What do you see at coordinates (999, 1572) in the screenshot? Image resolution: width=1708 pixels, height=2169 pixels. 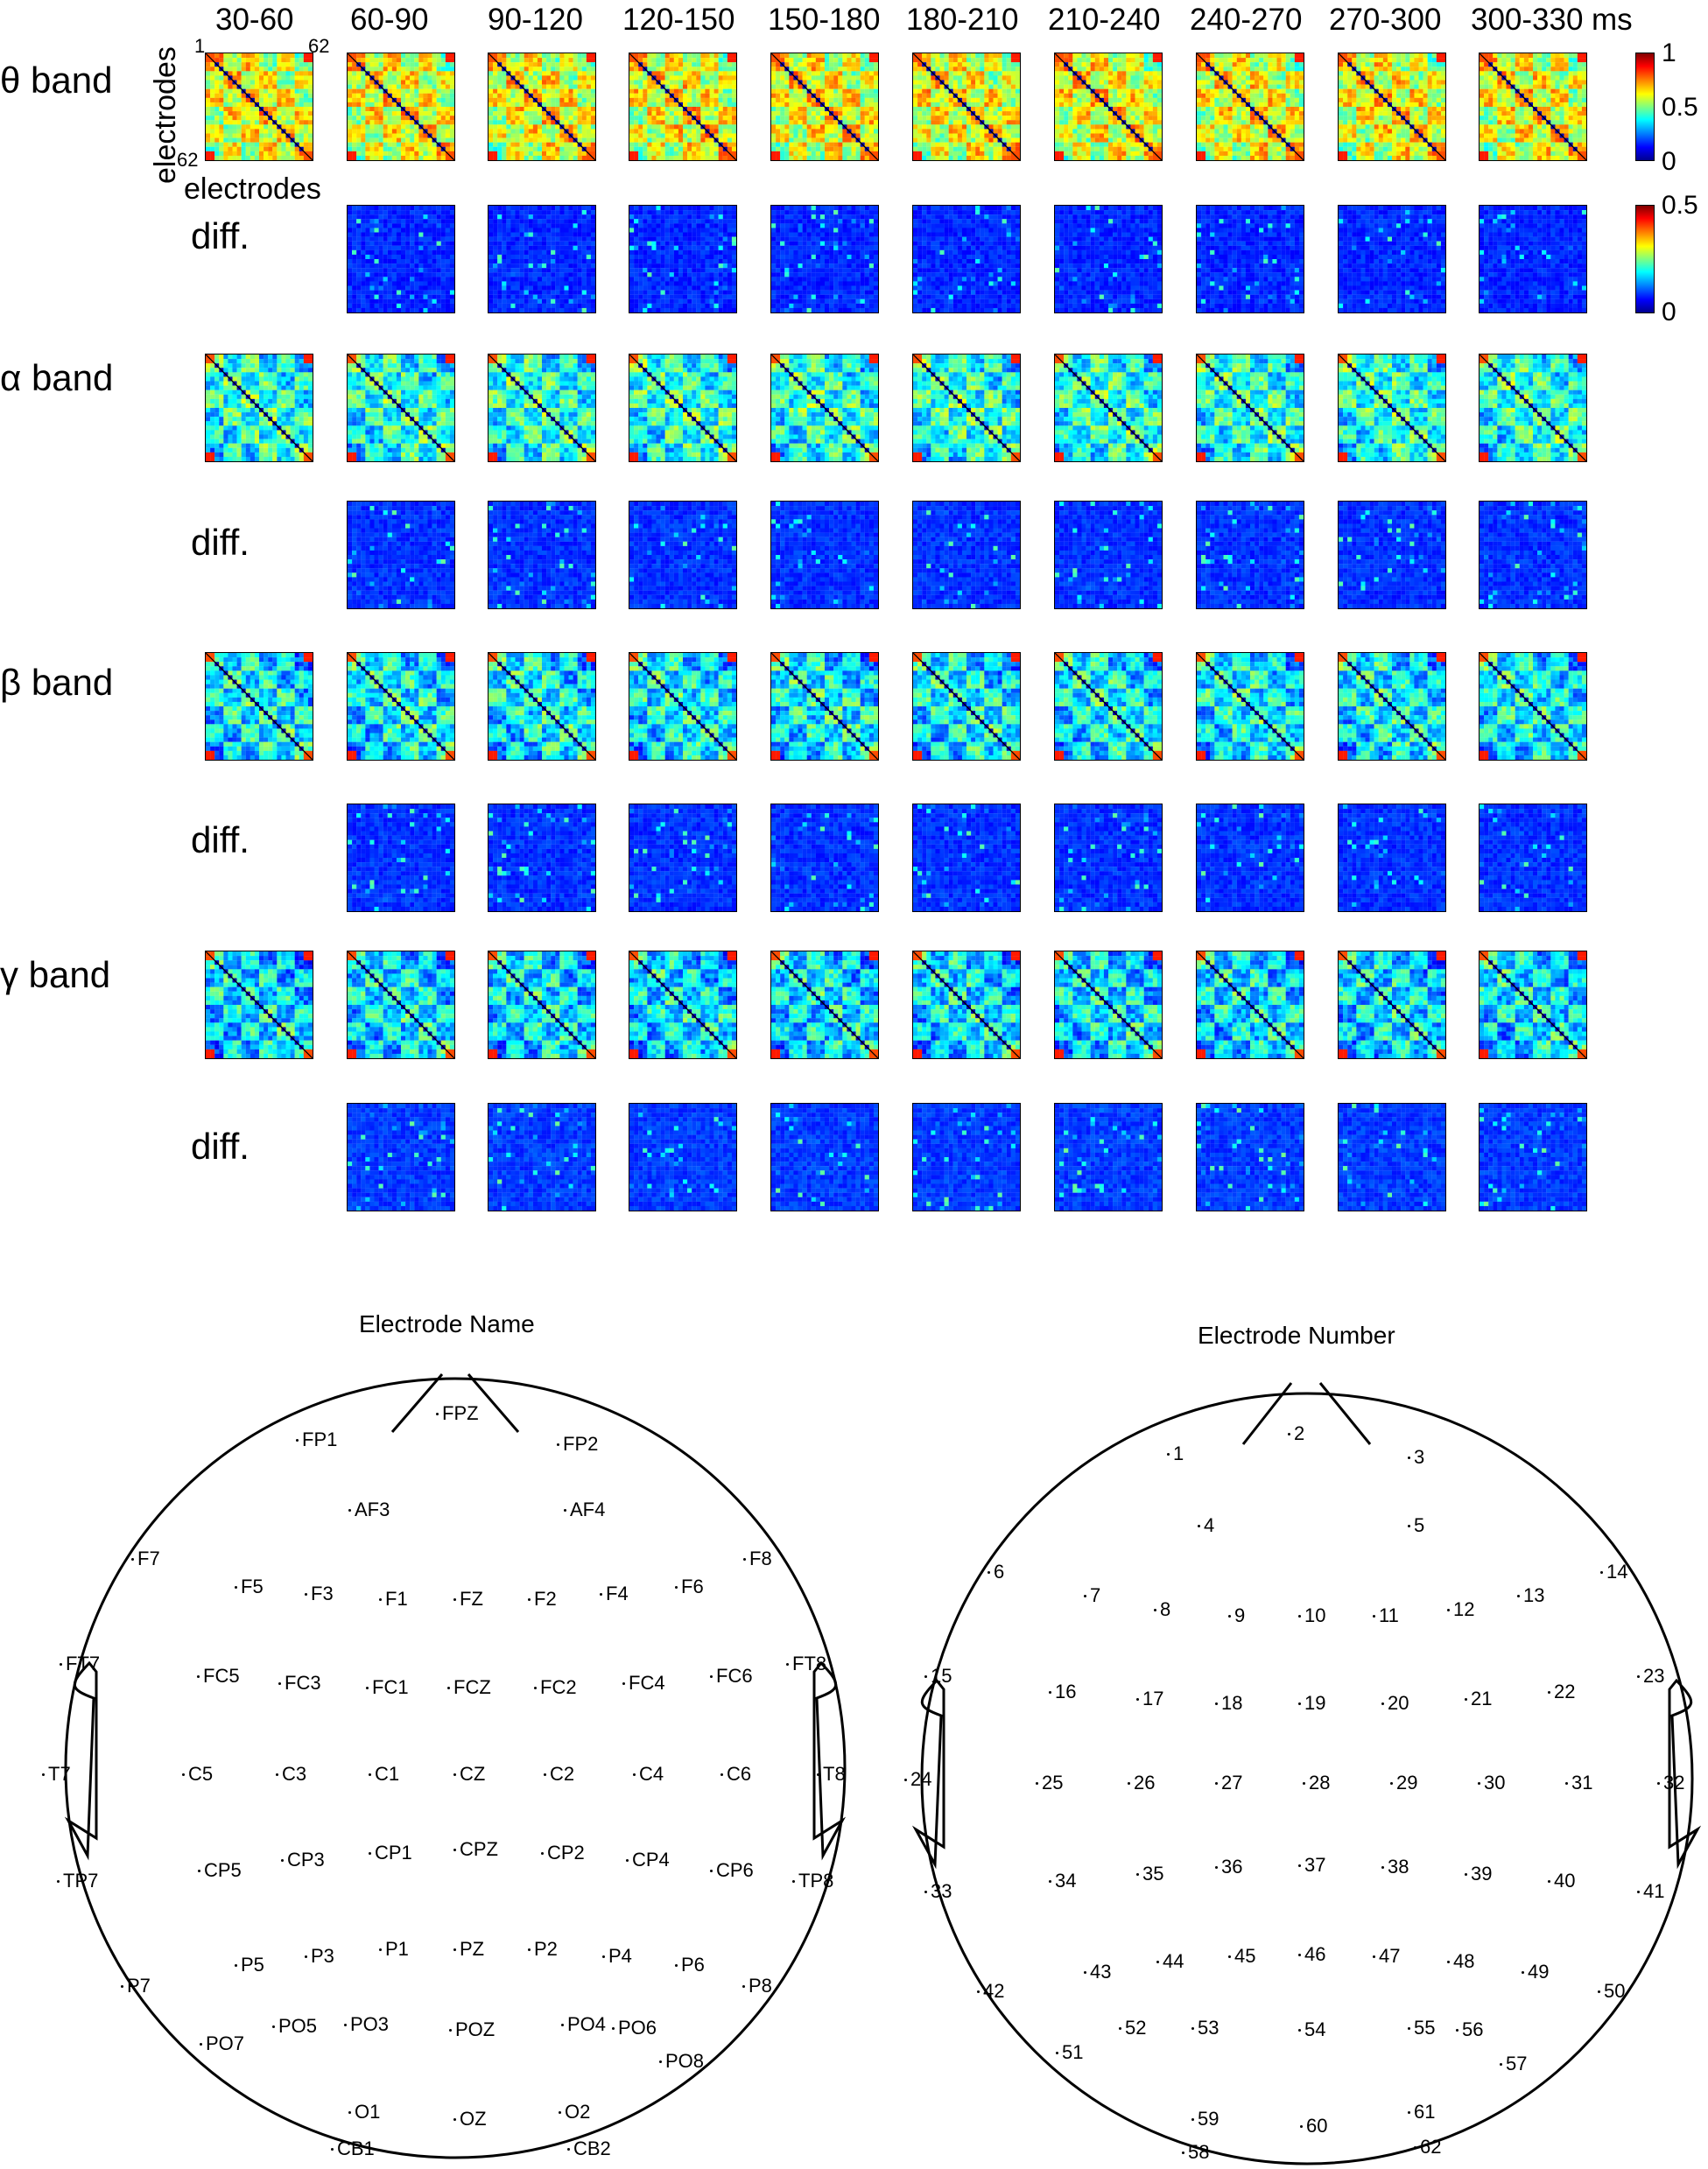 I see `electrode-label: 6` at bounding box center [999, 1572].